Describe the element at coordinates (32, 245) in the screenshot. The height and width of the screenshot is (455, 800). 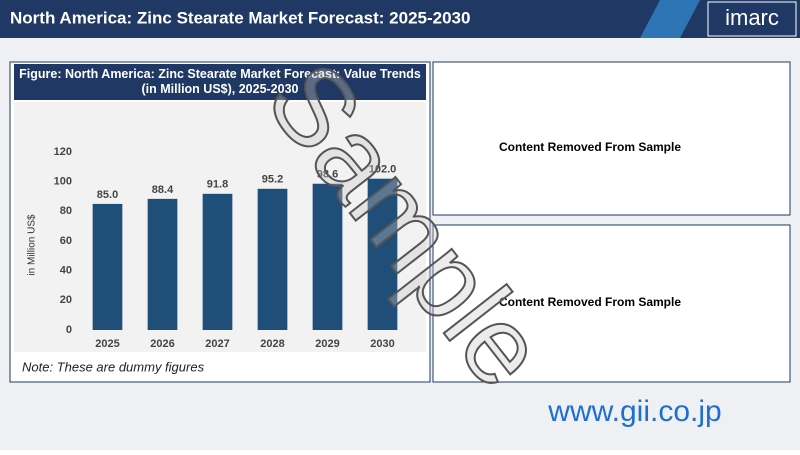
I see `y-axis-label: in Million US$` at that location.